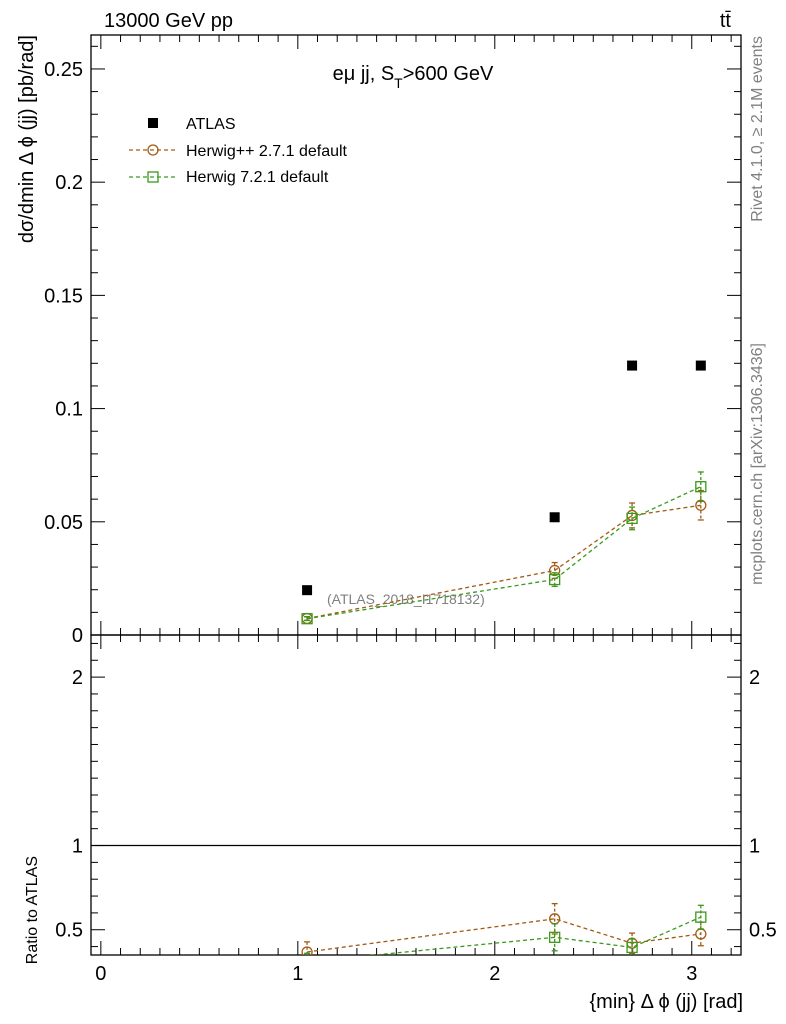 The image size is (786, 1024). Describe the element at coordinates (691, 974) in the screenshot. I see `x-tick-label: 3` at that location.